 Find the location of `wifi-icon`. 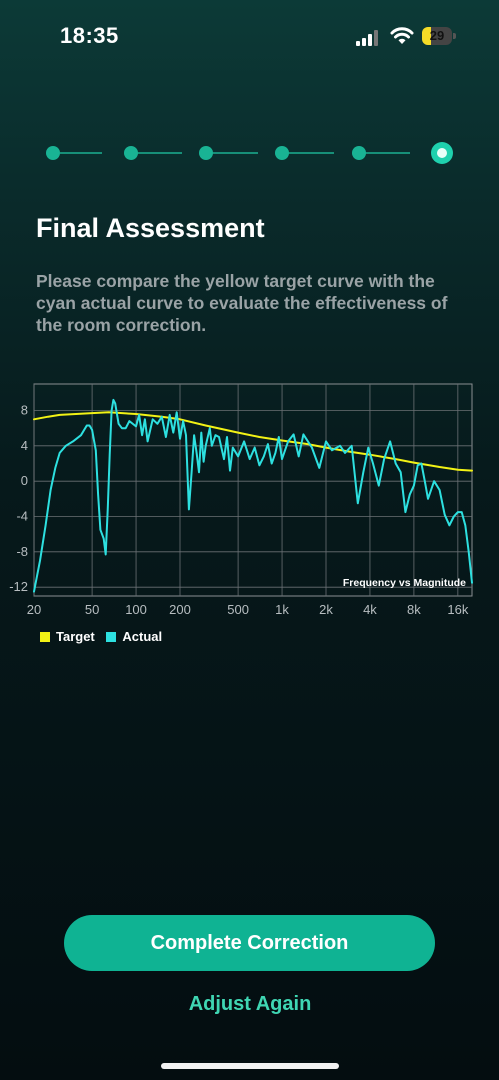

wifi-icon is located at coordinates (402, 35).